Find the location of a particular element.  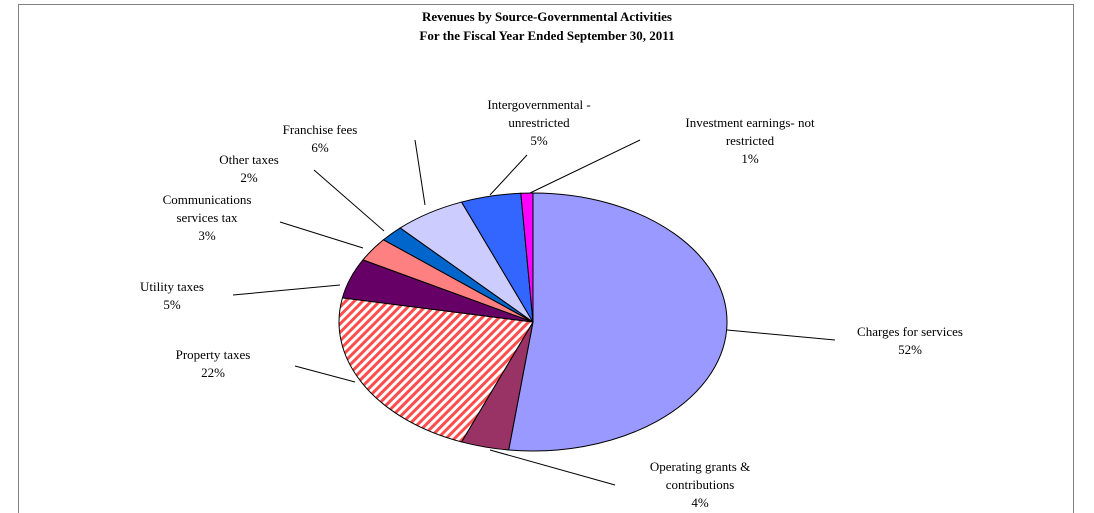

slice-label: Intergovernmental - unrestricted 5% is located at coordinates (539, 123).